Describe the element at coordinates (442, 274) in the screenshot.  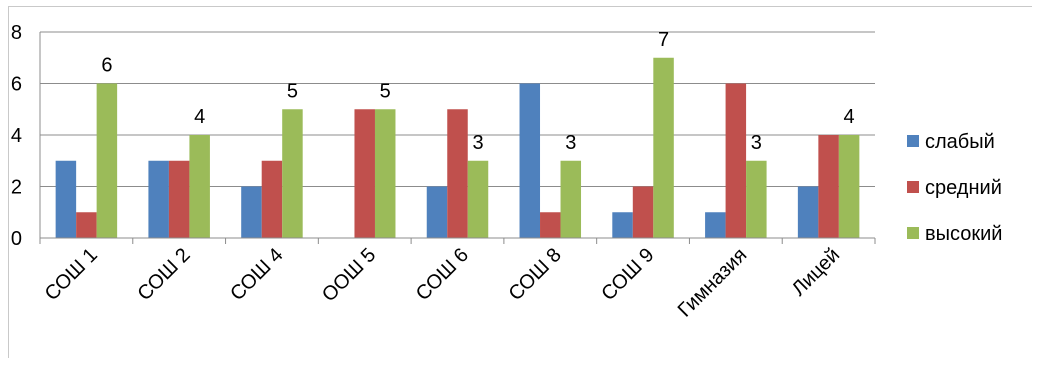
I see `x-tick-label: СОШ 6` at that location.